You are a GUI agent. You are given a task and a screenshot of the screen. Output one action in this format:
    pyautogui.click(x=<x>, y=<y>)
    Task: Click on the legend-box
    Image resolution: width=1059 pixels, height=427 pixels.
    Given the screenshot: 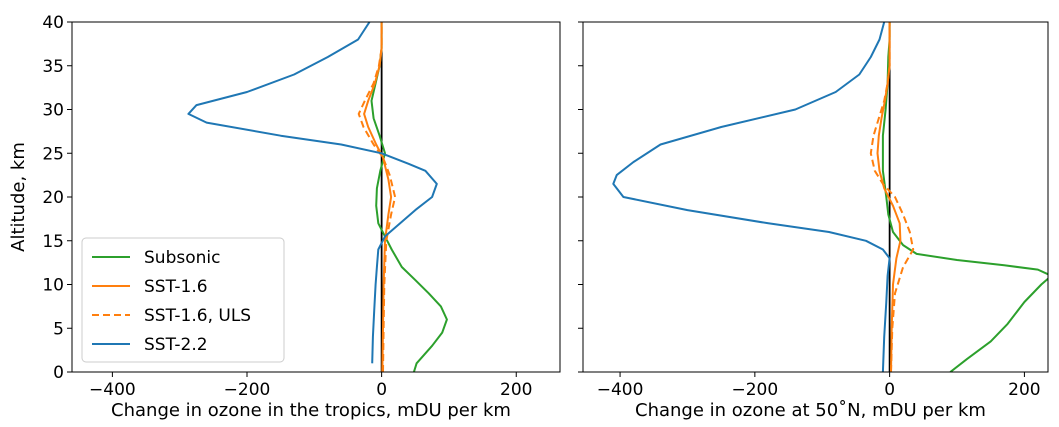 What is the action you would take?
    pyautogui.click(x=183, y=300)
    